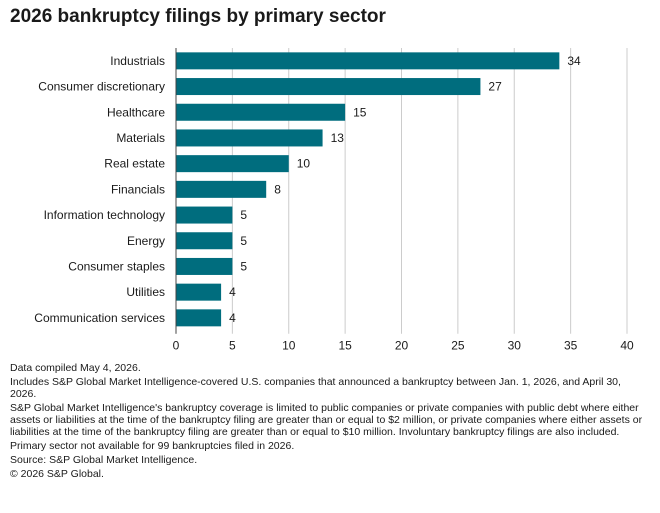  What do you see at coordinates (574, 61) in the screenshot?
I see `value-label: 34` at bounding box center [574, 61].